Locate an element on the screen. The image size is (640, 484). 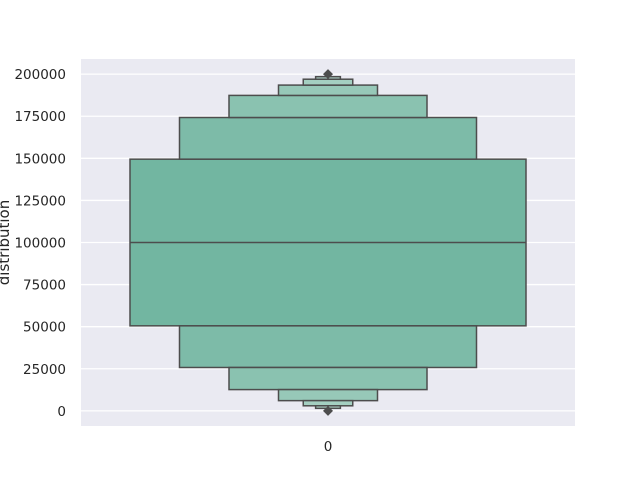
y-tick-label-150000: 150000 is located at coordinates (40, 159).